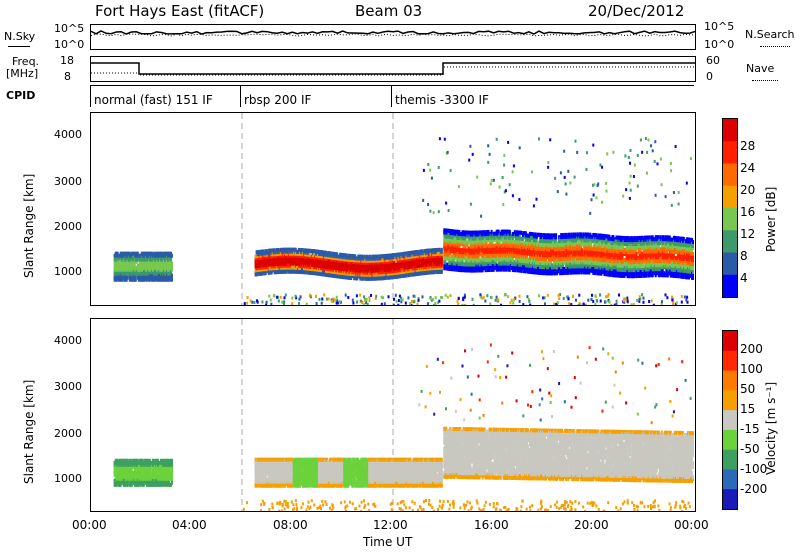 Image resolution: width=800 pixels, height=554 pixels. What do you see at coordinates (393, 71) in the screenshot?
I see `nave-line` at bounding box center [393, 71].